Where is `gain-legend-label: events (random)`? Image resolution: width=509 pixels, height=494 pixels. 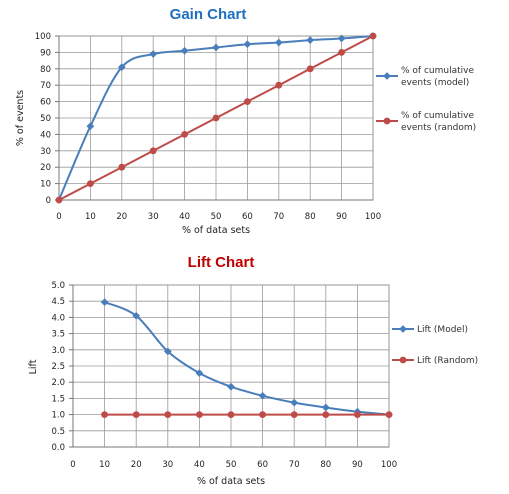
gain-legend-label: events (random) is located at coordinates (438, 128).